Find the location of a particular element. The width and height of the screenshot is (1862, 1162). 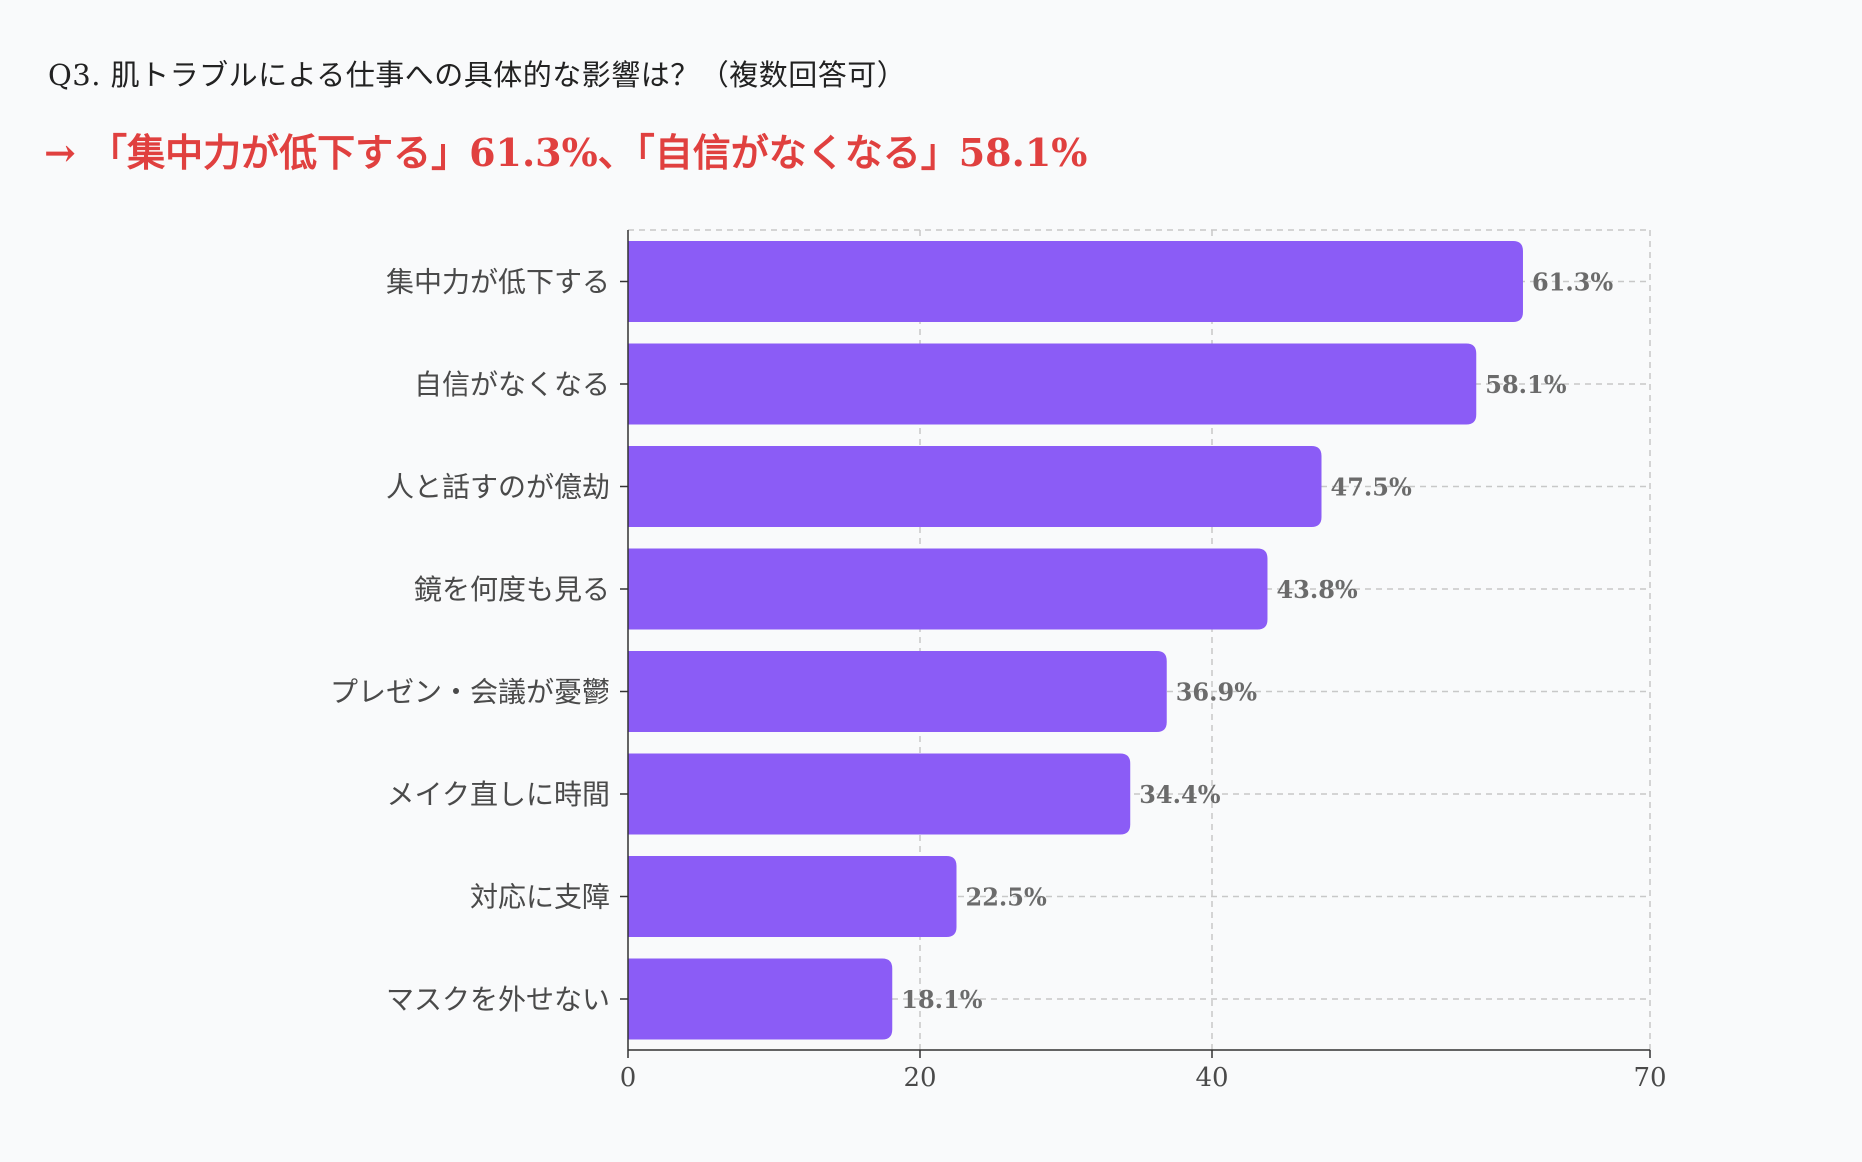

x-tick-label: 20 is located at coordinates (919, 1078).